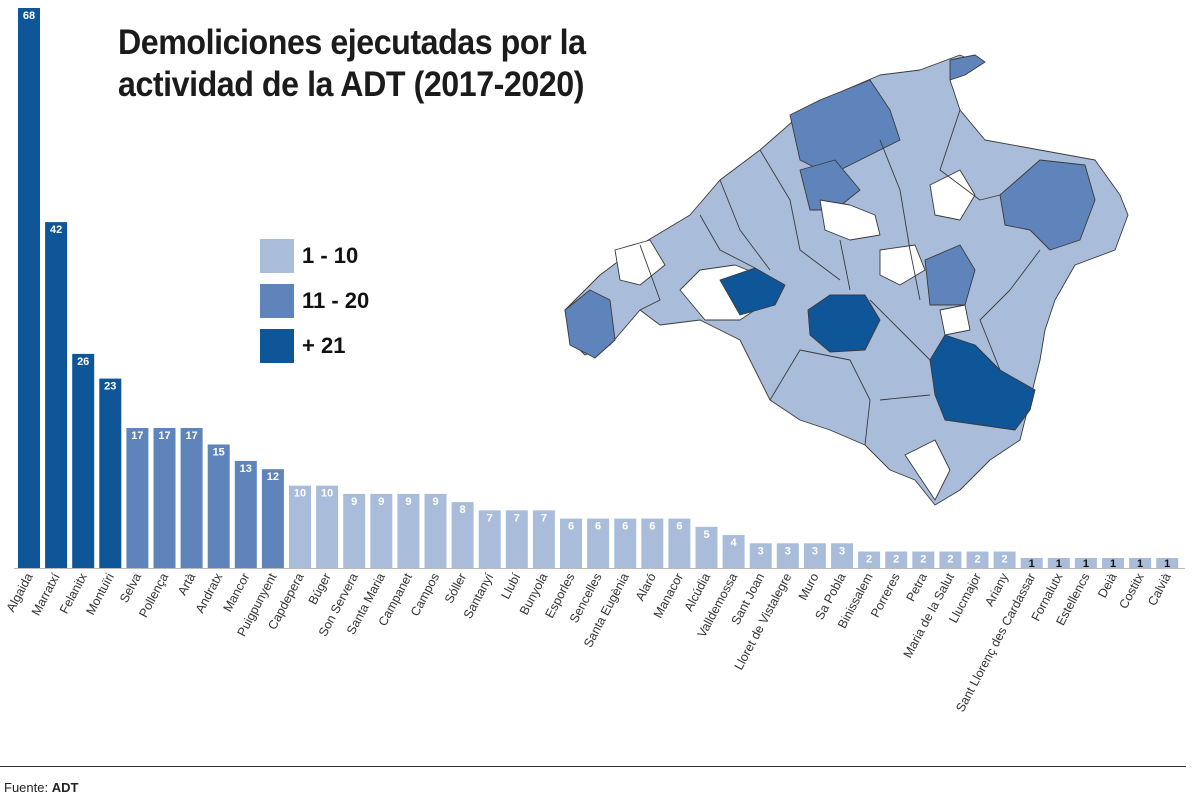 Image resolution: width=1200 pixels, height=806 pixels. What do you see at coordinates (967, 67) in the screenshot?
I see `map-region-pollenca-cape` at bounding box center [967, 67].